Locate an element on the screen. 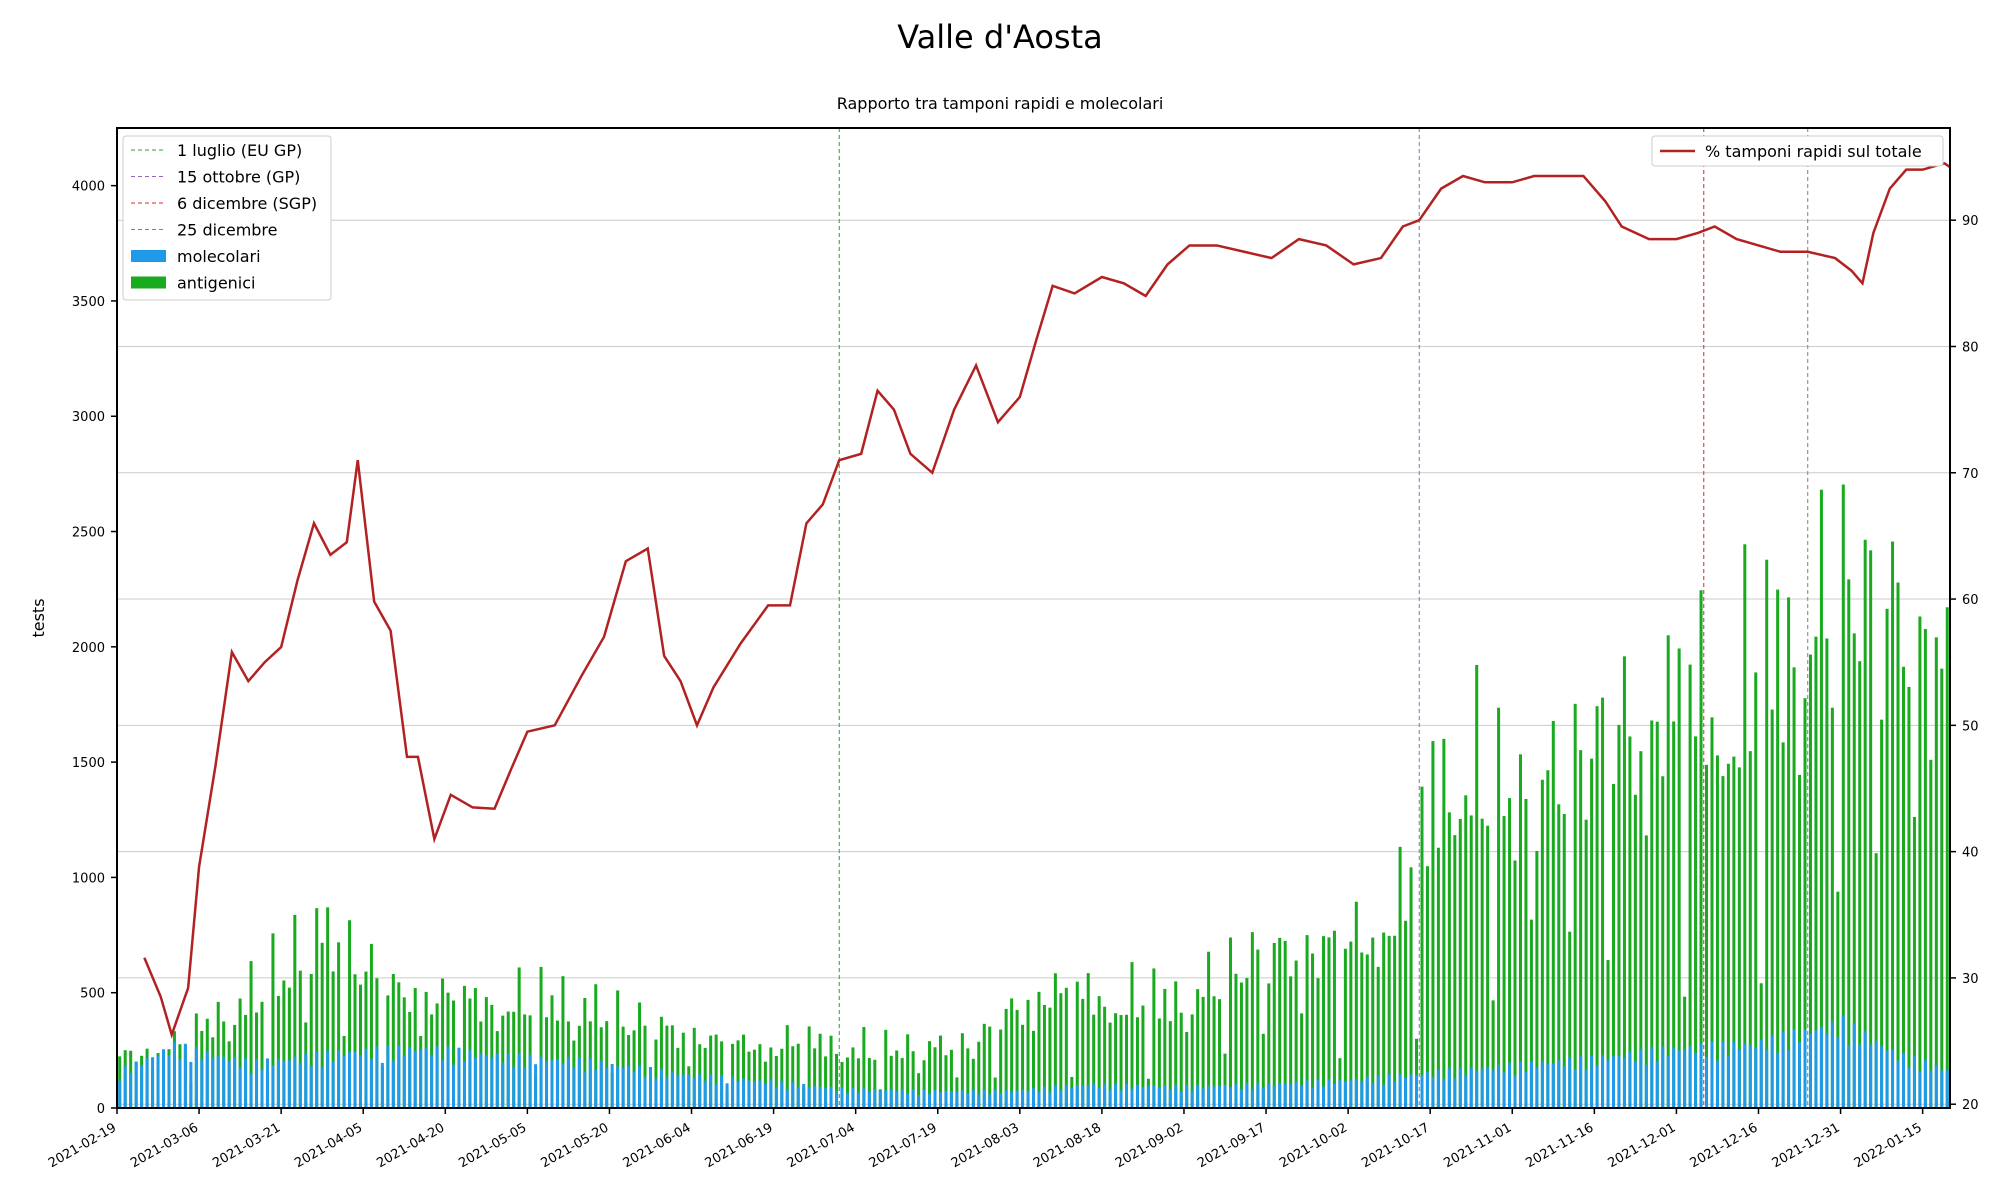  chart-subtitle: Rapporto tra tamponi rapidi e molecolari is located at coordinates (1000, 103).